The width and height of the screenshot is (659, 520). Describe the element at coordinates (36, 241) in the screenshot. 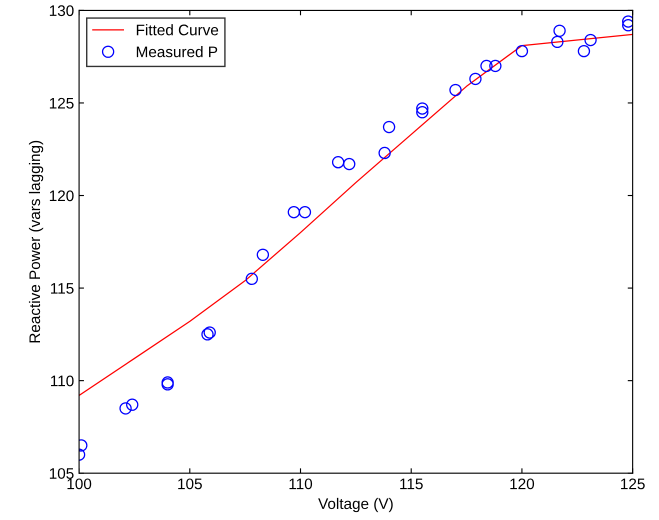

I see `y-axis-title: Reactive Power (vars lagging)` at that location.